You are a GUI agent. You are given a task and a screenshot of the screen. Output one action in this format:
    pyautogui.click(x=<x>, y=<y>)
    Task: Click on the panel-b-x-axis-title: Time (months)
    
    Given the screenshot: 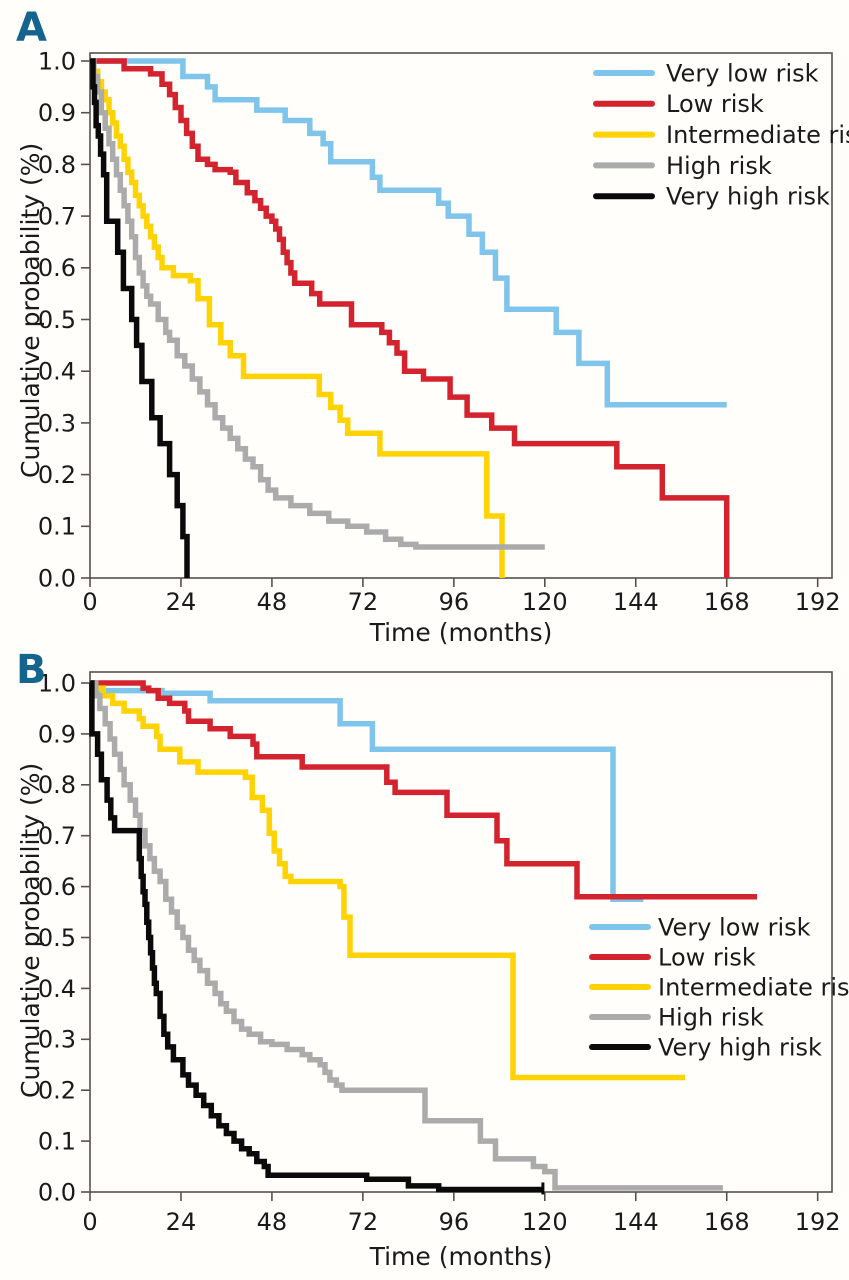 What is the action you would take?
    pyautogui.click(x=461, y=1256)
    